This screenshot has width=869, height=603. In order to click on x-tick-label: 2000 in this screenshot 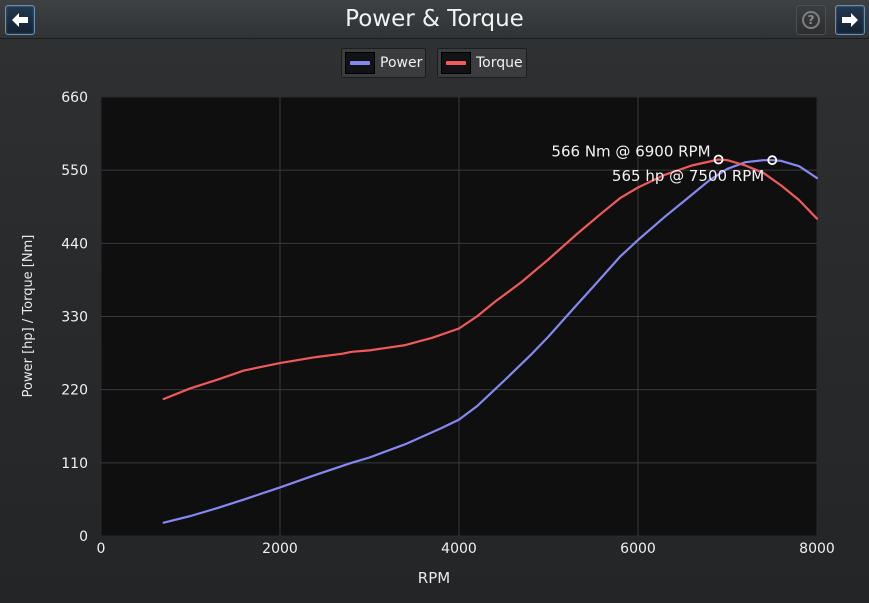, I will do `click(280, 549)`.